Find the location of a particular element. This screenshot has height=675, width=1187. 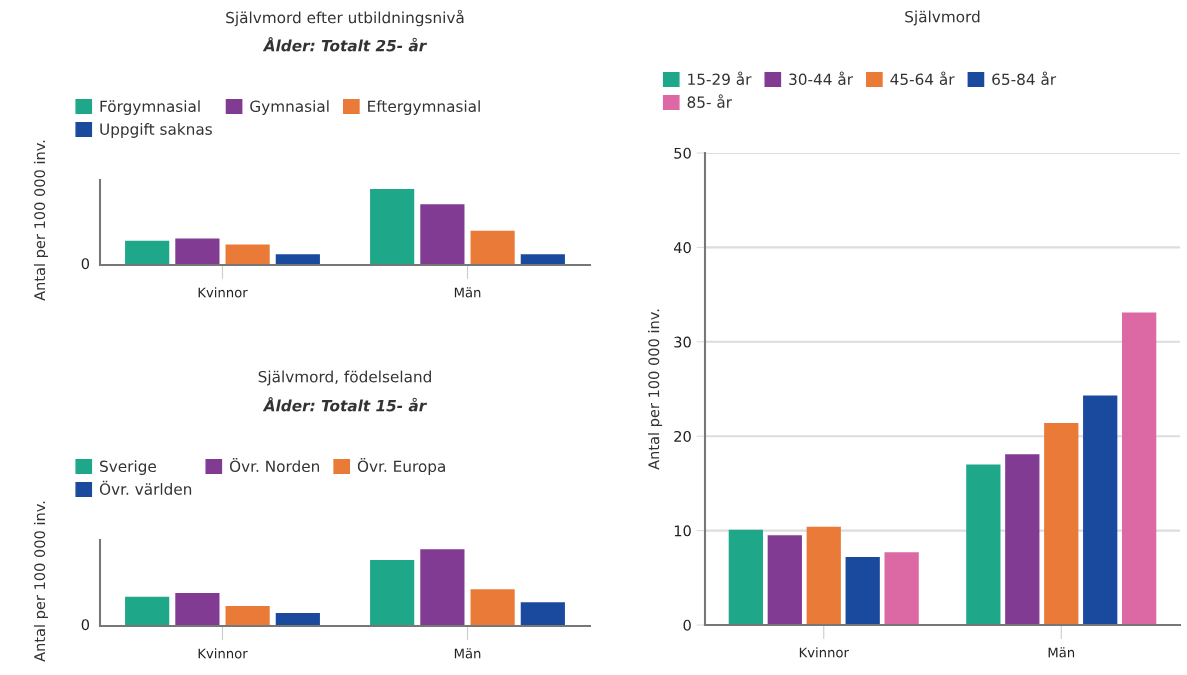

legend-label: Gymnasial is located at coordinates (289, 107).